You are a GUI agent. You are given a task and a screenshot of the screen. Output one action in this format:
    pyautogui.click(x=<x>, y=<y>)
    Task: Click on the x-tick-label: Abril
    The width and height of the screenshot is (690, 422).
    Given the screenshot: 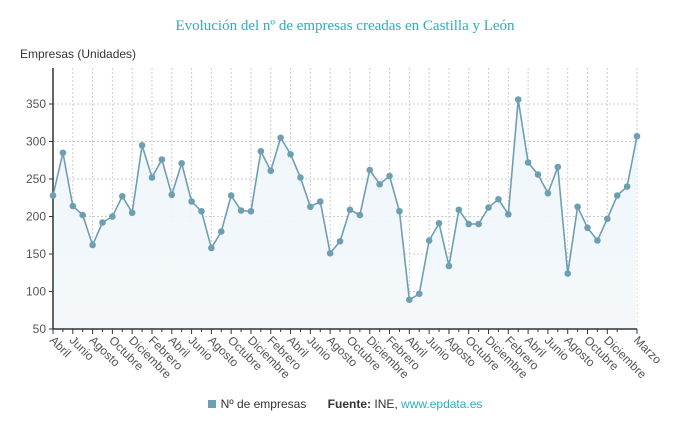 What is the action you would take?
    pyautogui.click(x=60, y=346)
    